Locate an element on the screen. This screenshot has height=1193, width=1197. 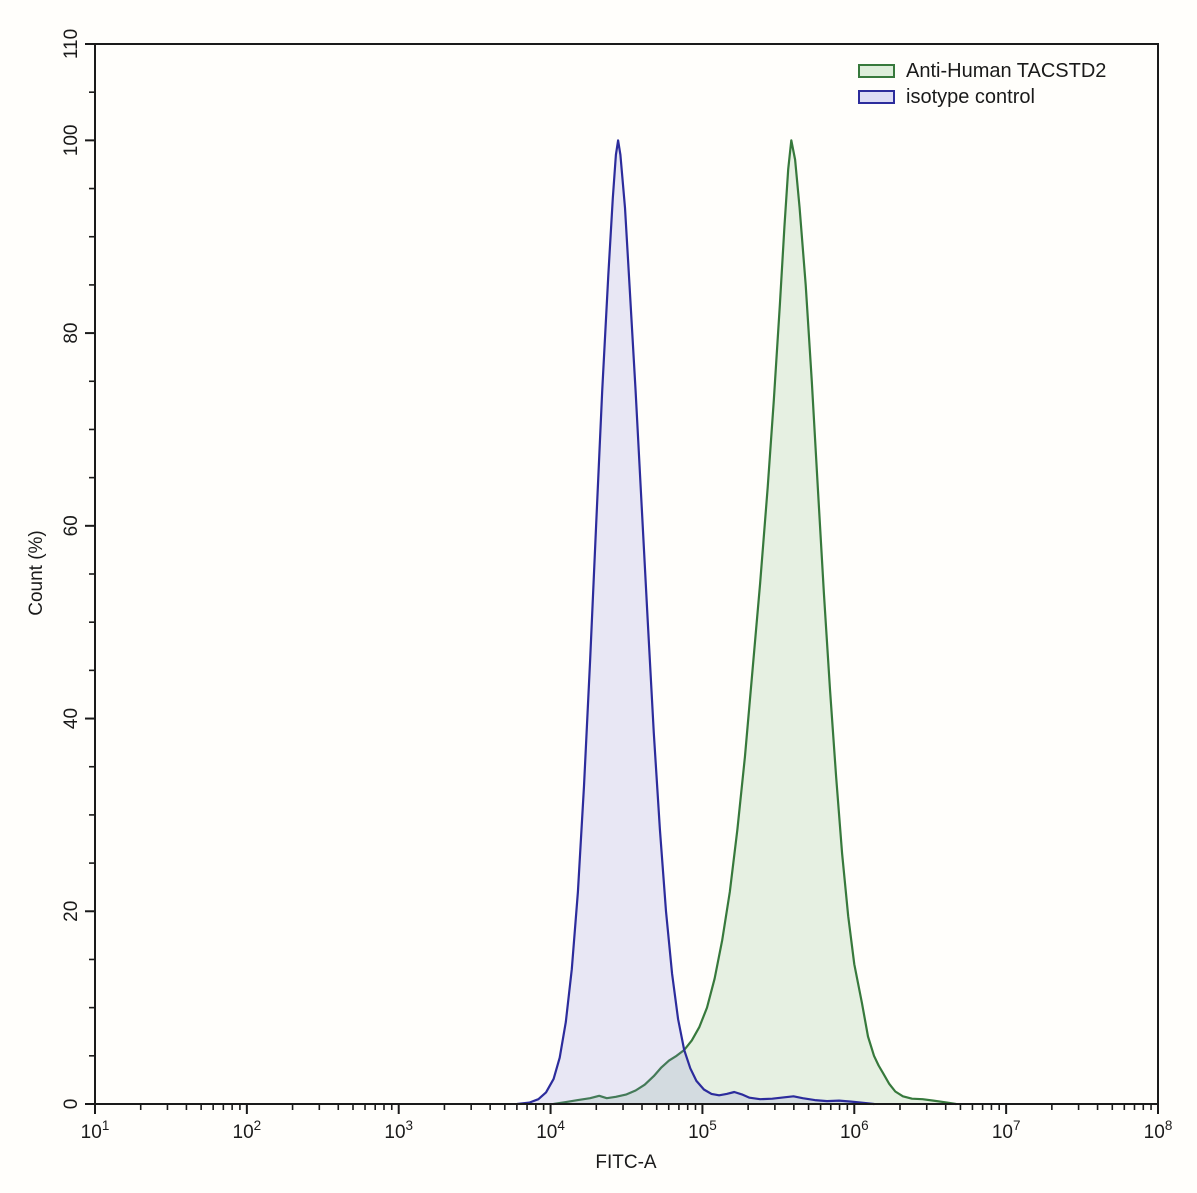
x-tick-label: 10⁵ is located at coordinates (702, 1130).